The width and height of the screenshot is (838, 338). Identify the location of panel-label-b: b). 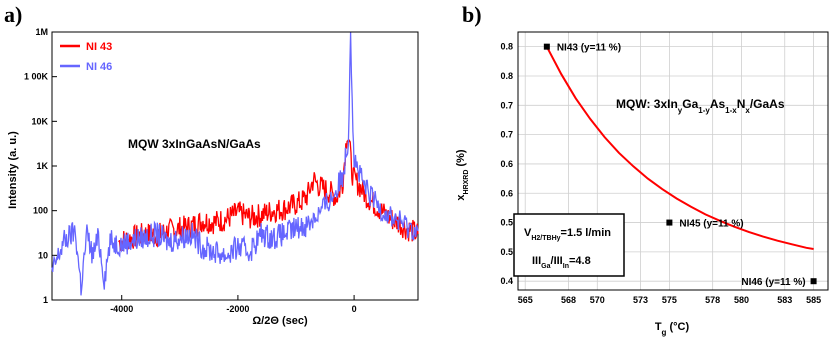
(472, 14).